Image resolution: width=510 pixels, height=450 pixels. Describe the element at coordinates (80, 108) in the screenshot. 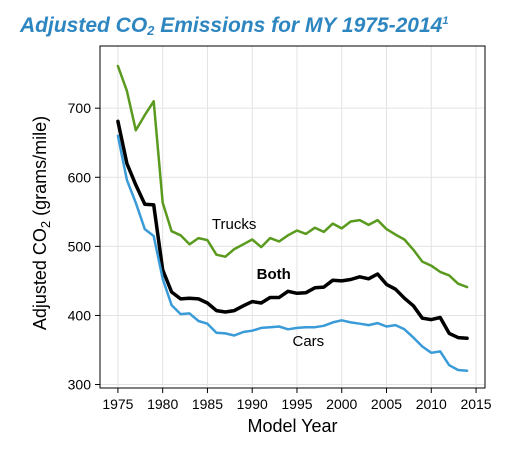

I see `y-tick-label: 700` at that location.